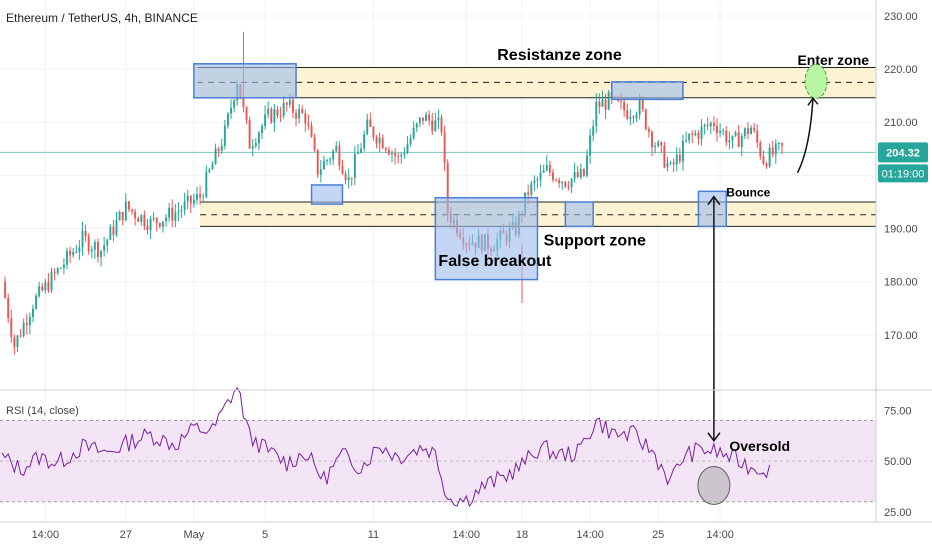  What do you see at coordinates (714, 200) in the screenshot?
I see `arrow-head-up` at bounding box center [714, 200].